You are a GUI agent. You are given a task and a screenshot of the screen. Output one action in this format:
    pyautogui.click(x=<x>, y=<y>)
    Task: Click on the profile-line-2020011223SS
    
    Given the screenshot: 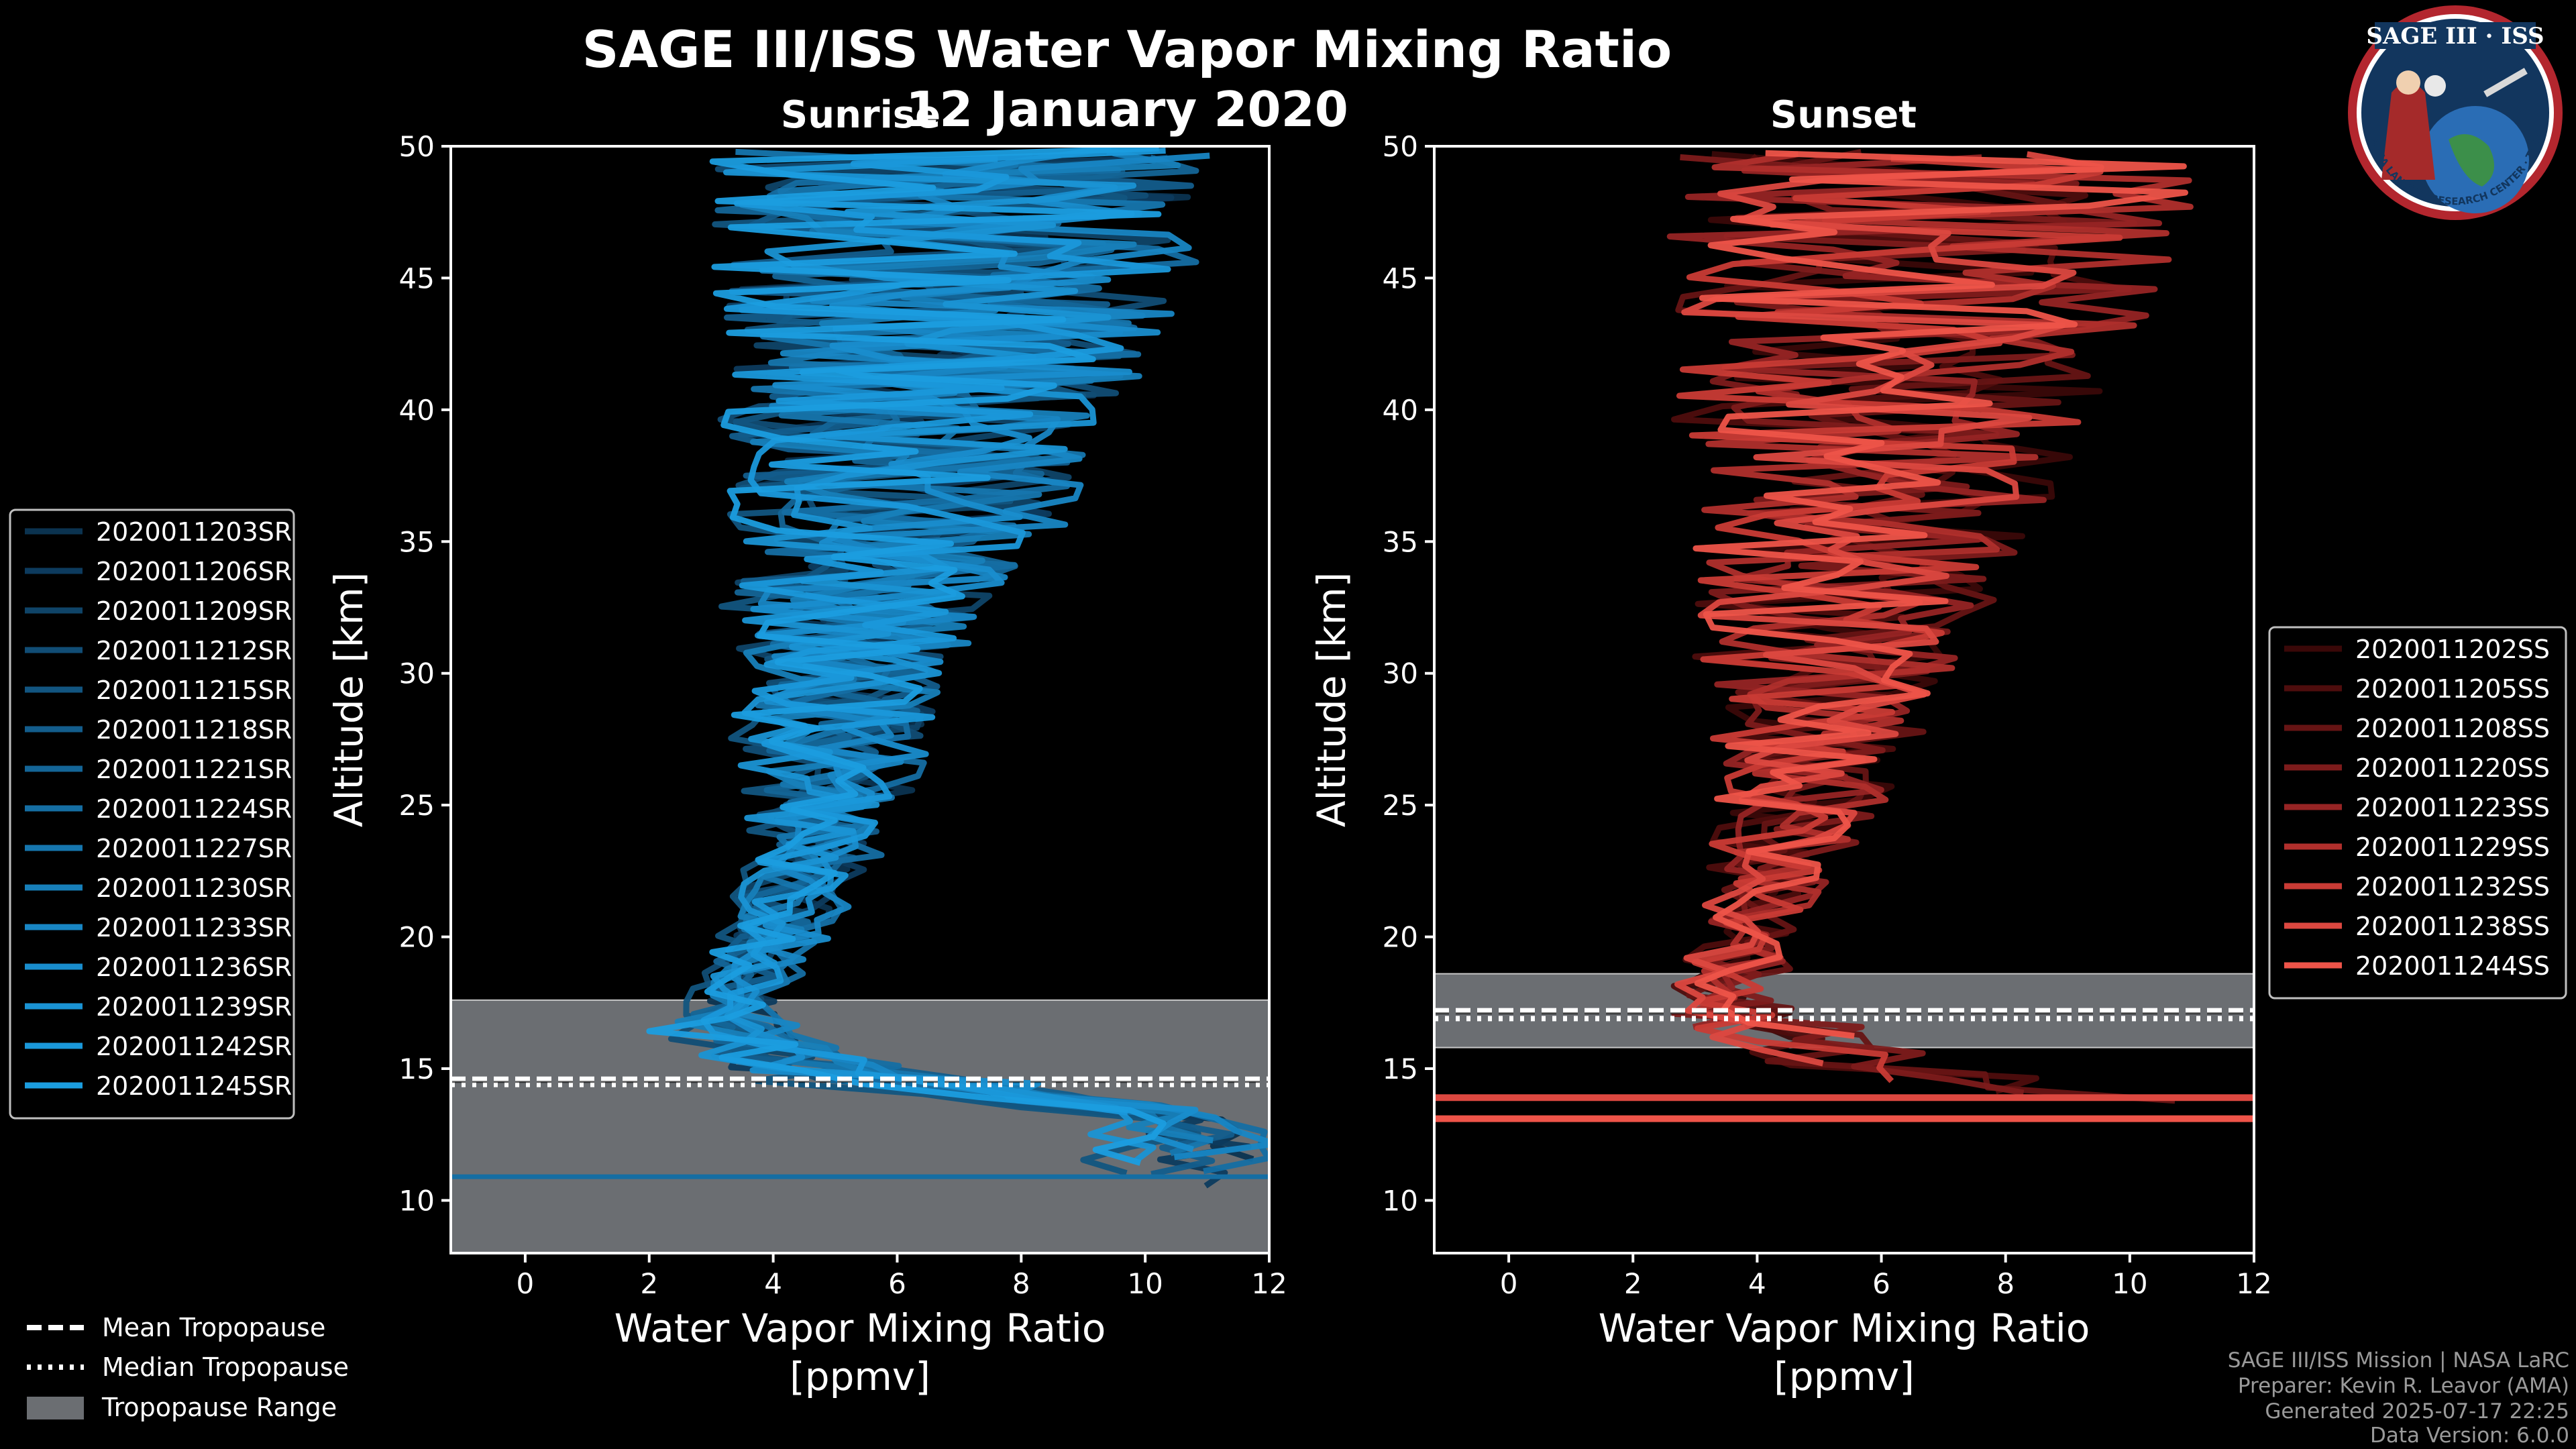 What is the action you would take?
    pyautogui.click(x=1914, y=592)
    